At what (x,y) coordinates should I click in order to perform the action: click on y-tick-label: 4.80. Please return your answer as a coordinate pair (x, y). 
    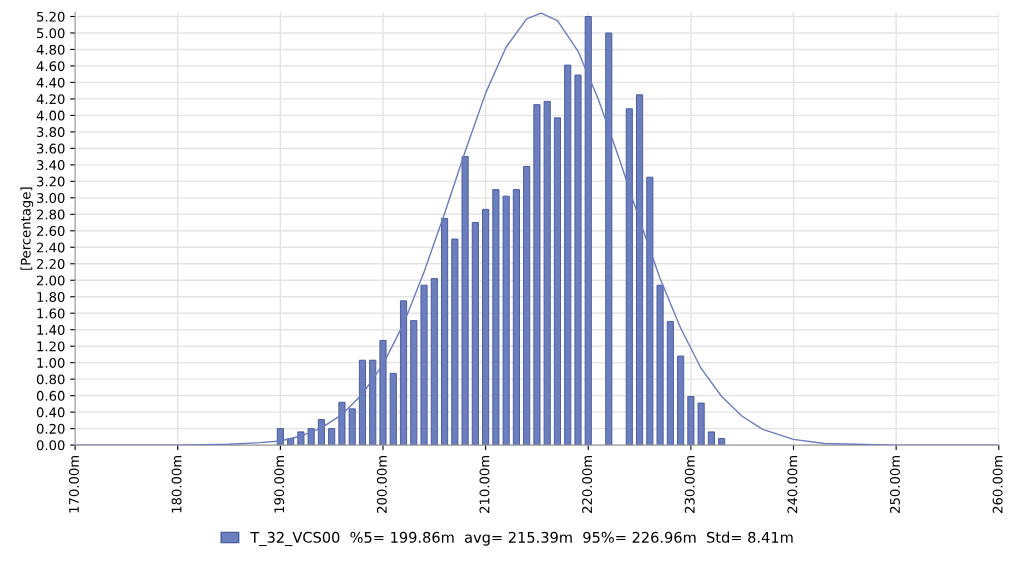
    Looking at the image, I should click on (50, 49).